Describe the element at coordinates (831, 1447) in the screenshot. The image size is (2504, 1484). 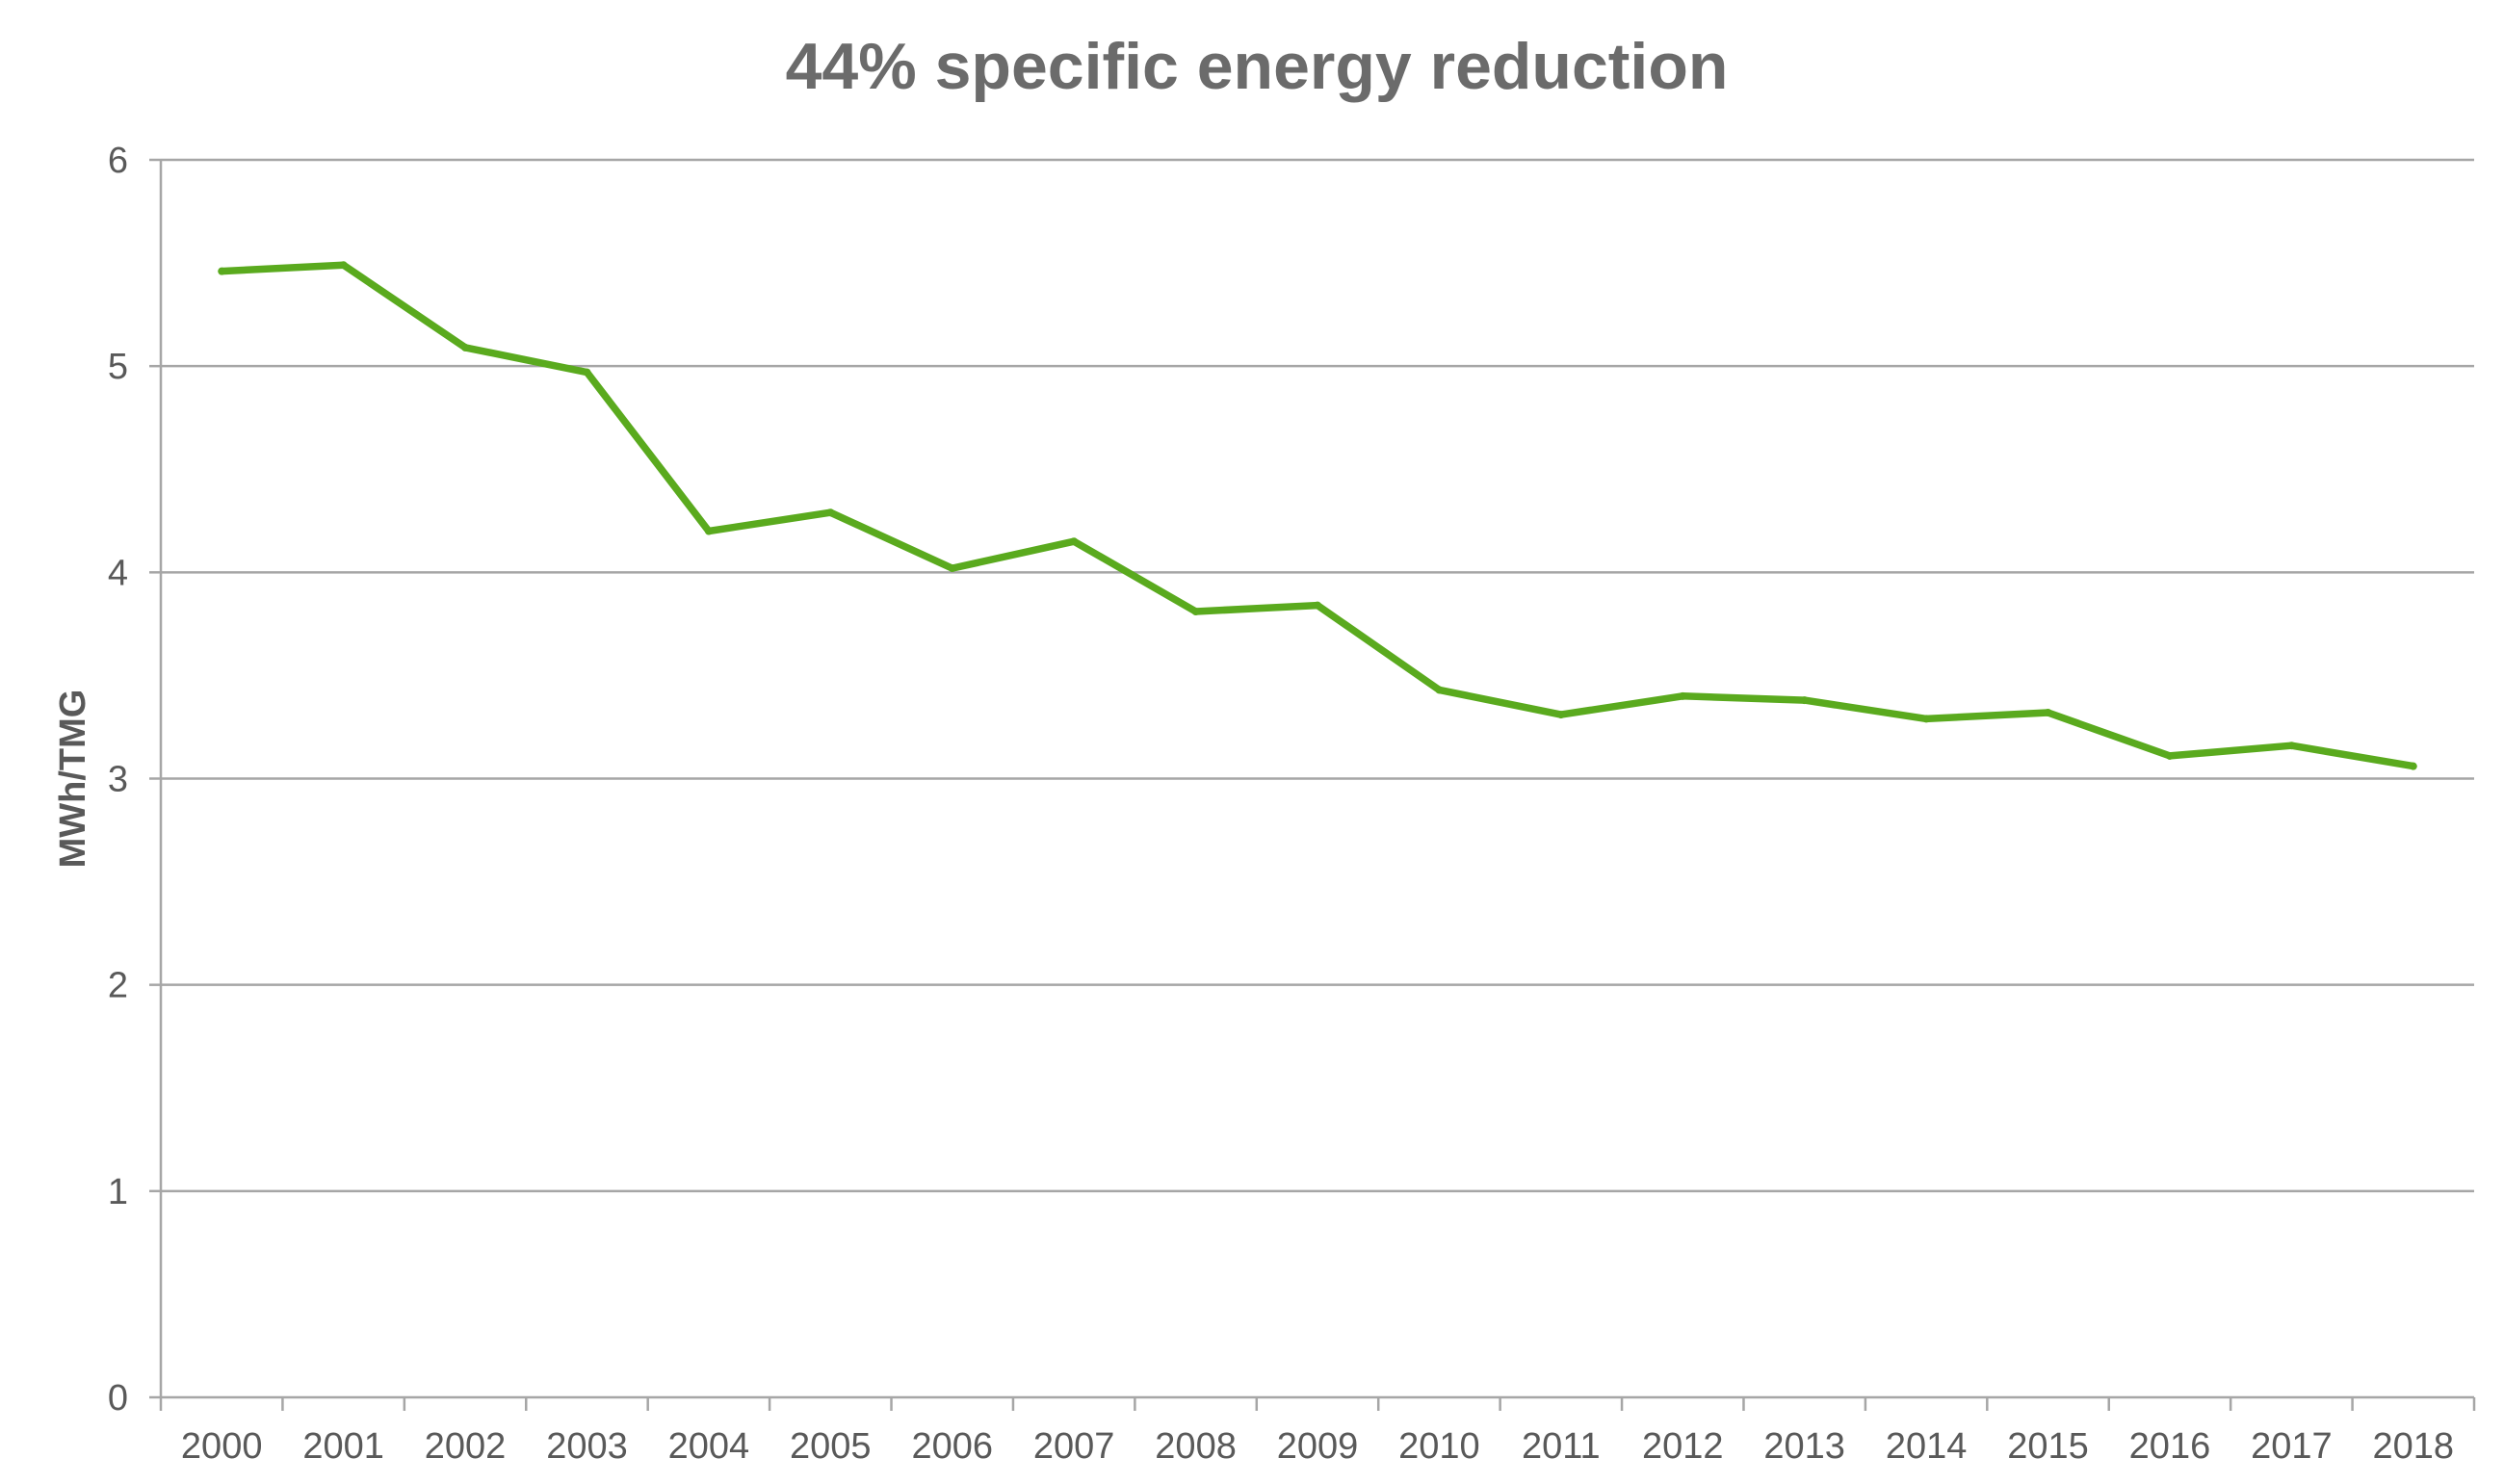
I see `x-tick-label: 2005` at that location.